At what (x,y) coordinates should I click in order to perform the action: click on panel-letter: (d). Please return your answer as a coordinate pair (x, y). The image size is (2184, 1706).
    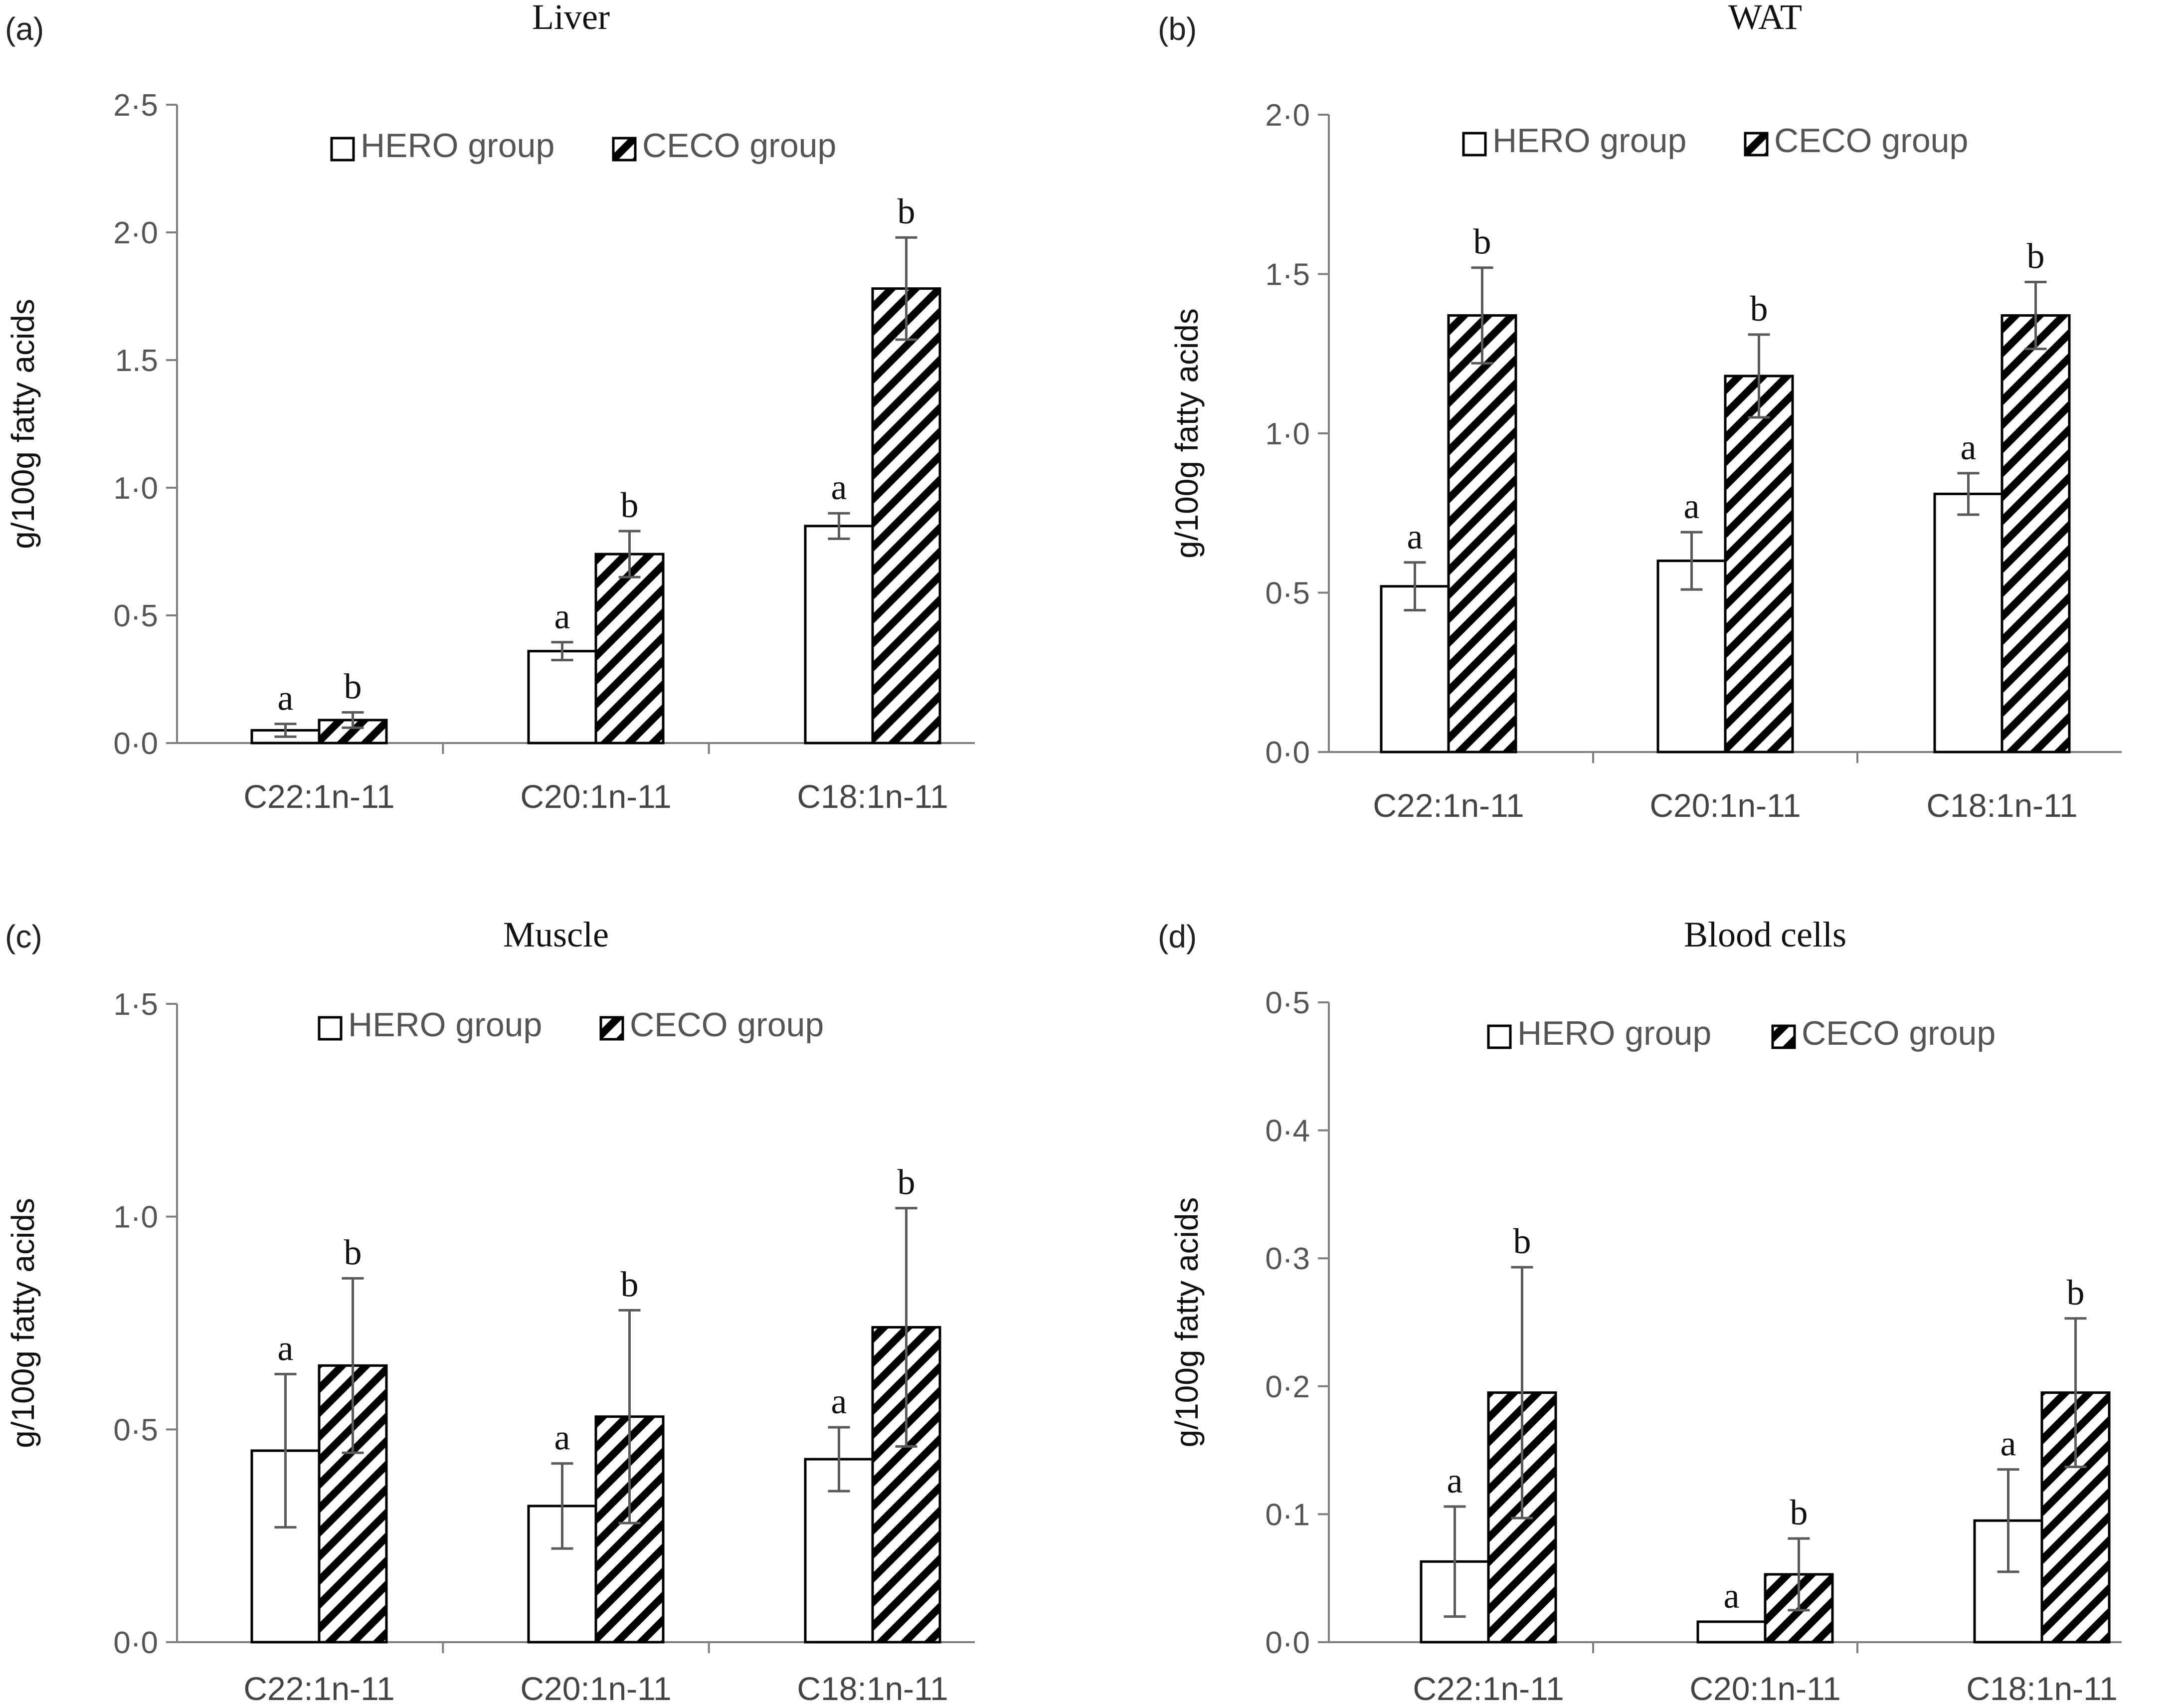
    Looking at the image, I should click on (1177, 936).